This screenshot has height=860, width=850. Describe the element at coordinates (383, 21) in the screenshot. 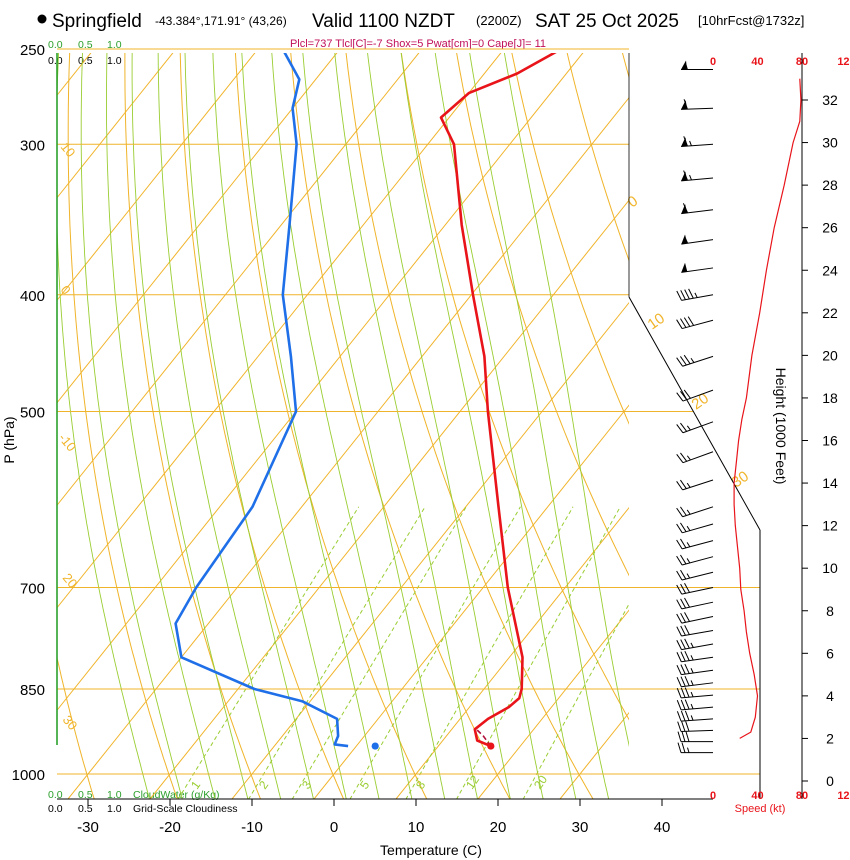

I see `valid-time: Valid 1100 NZDT` at that location.